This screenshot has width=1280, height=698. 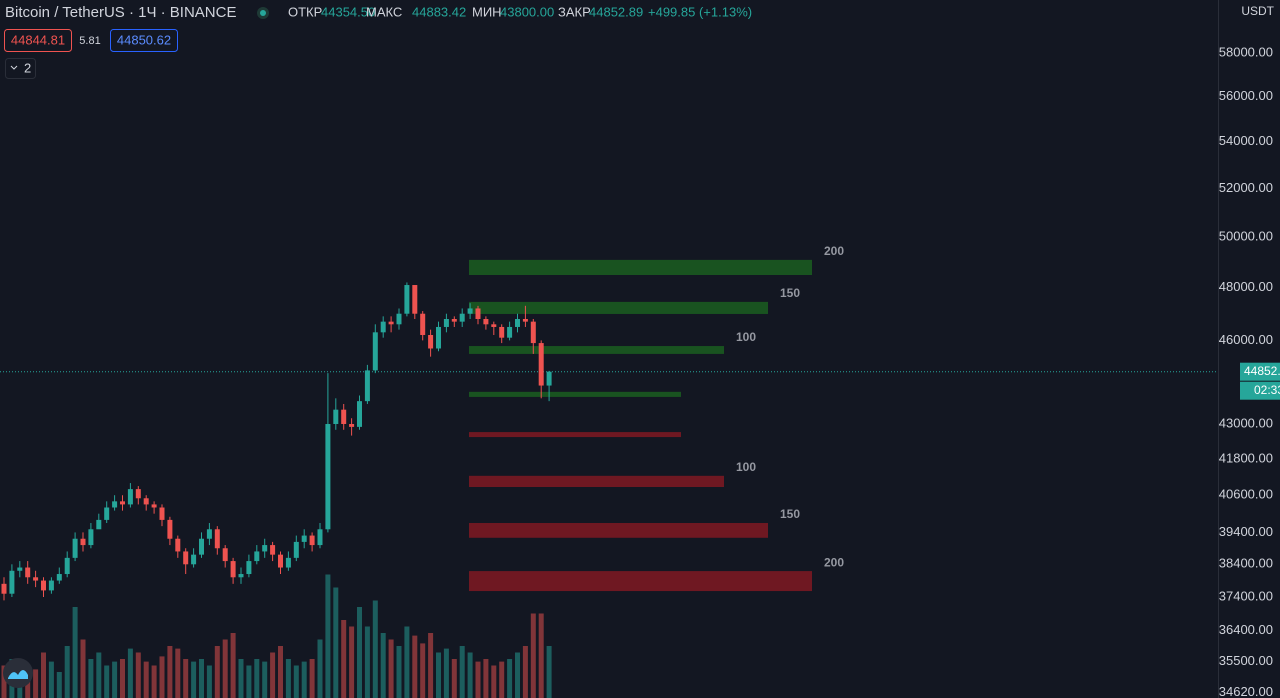 I want to click on y-tick-label: 41800.00, so click(x=1246, y=458).